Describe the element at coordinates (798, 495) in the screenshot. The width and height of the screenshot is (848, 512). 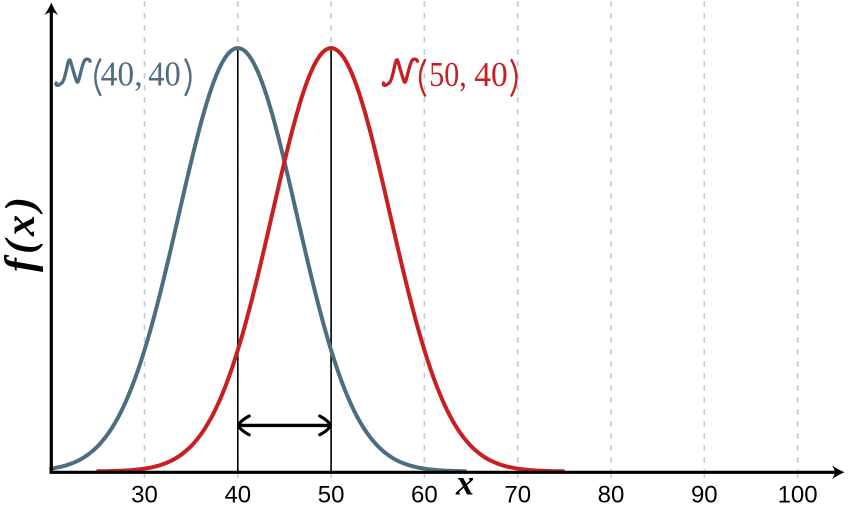
I see `svg-text: 100` at that location.